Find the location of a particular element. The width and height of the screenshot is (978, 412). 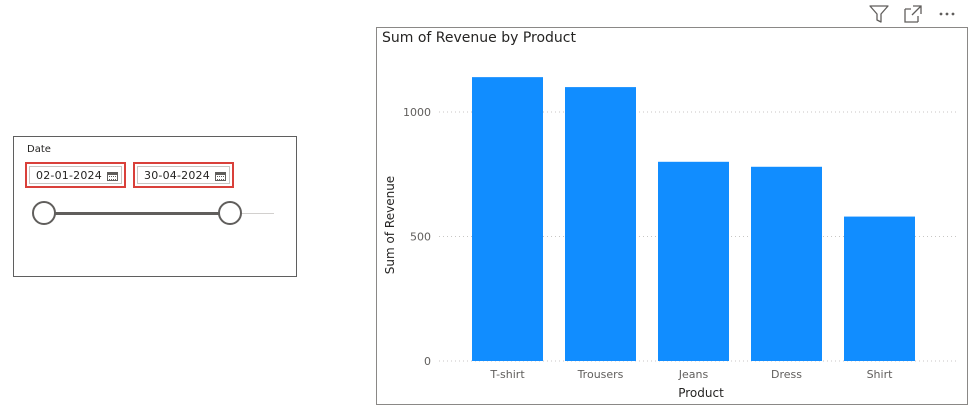

y-tick-label: 1000 is located at coordinates (417, 112).